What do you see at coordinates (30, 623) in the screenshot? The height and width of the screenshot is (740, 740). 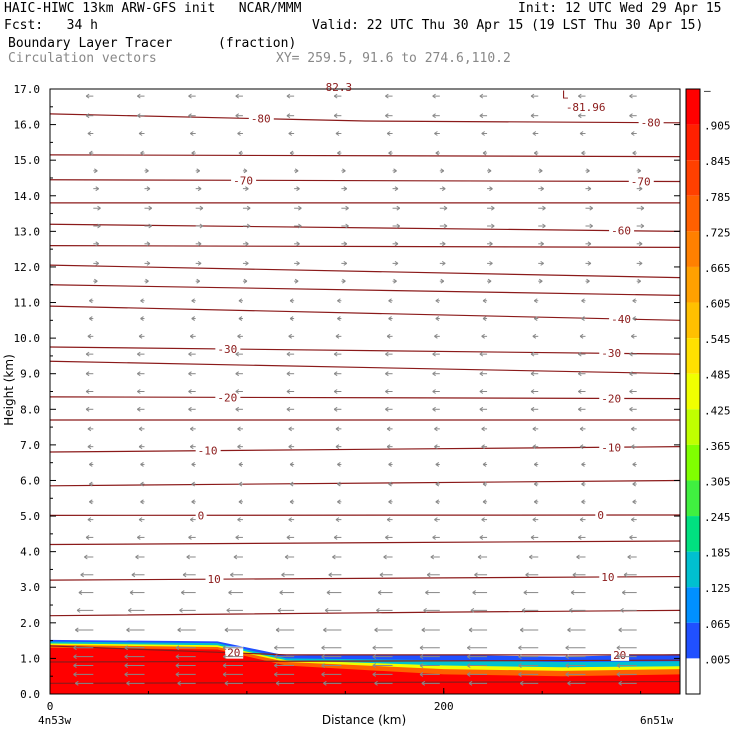 I see `y-tick-label: 2.0` at bounding box center [30, 623].